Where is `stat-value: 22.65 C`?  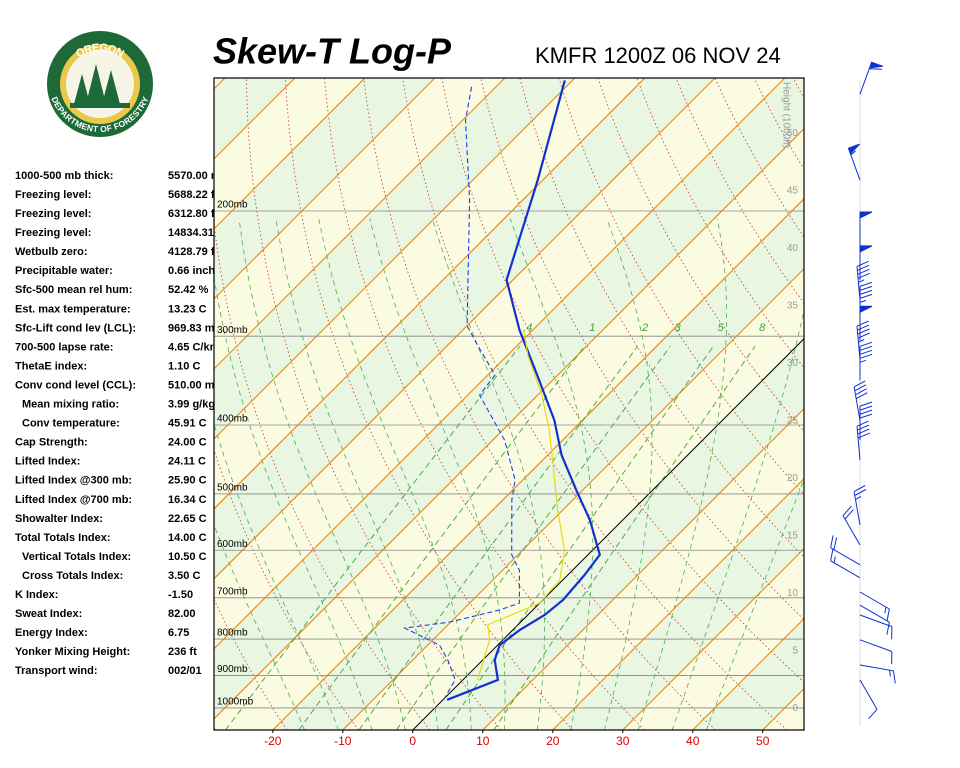
stat-value: 22.65 C is located at coordinates (187, 519).